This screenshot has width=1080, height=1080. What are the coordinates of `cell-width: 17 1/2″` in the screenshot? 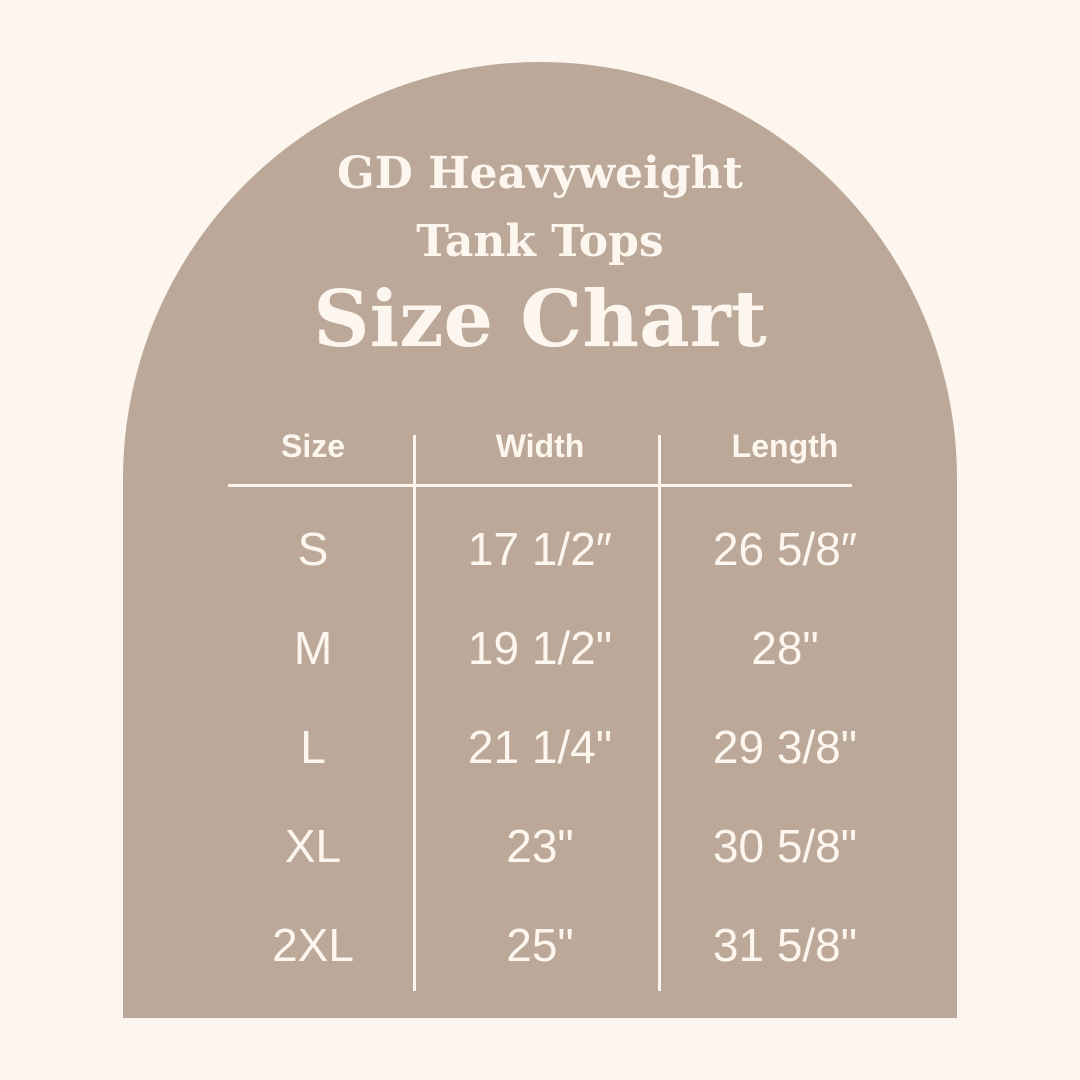 It's located at (540, 549).